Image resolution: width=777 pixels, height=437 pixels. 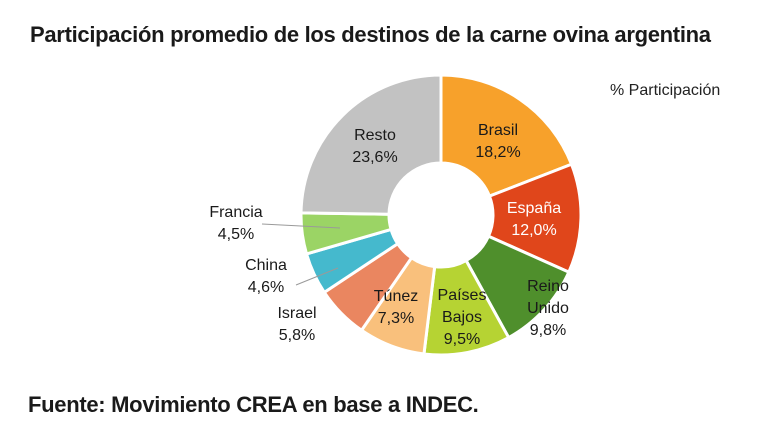 What do you see at coordinates (534, 219) in the screenshot?
I see `slice-label-espana: España 12,0%` at bounding box center [534, 219].